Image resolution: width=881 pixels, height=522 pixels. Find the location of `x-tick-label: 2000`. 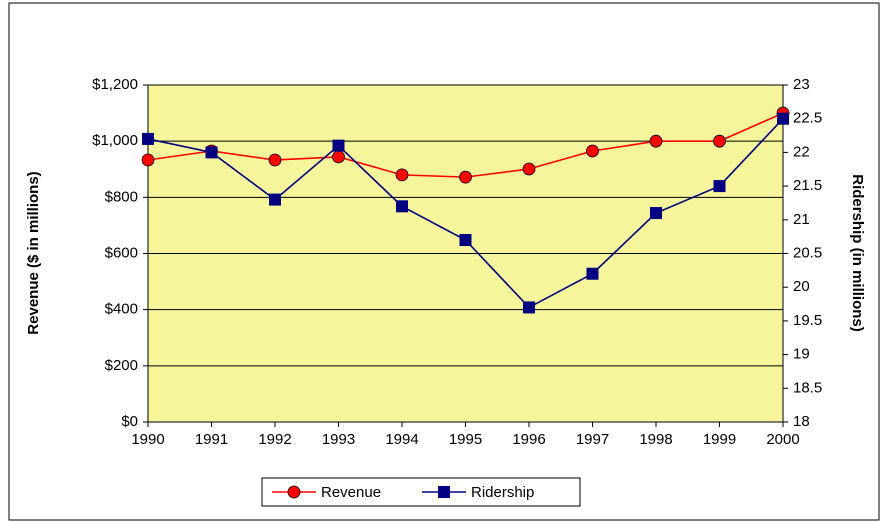

x-tick-label: 2000 is located at coordinates (782, 439).